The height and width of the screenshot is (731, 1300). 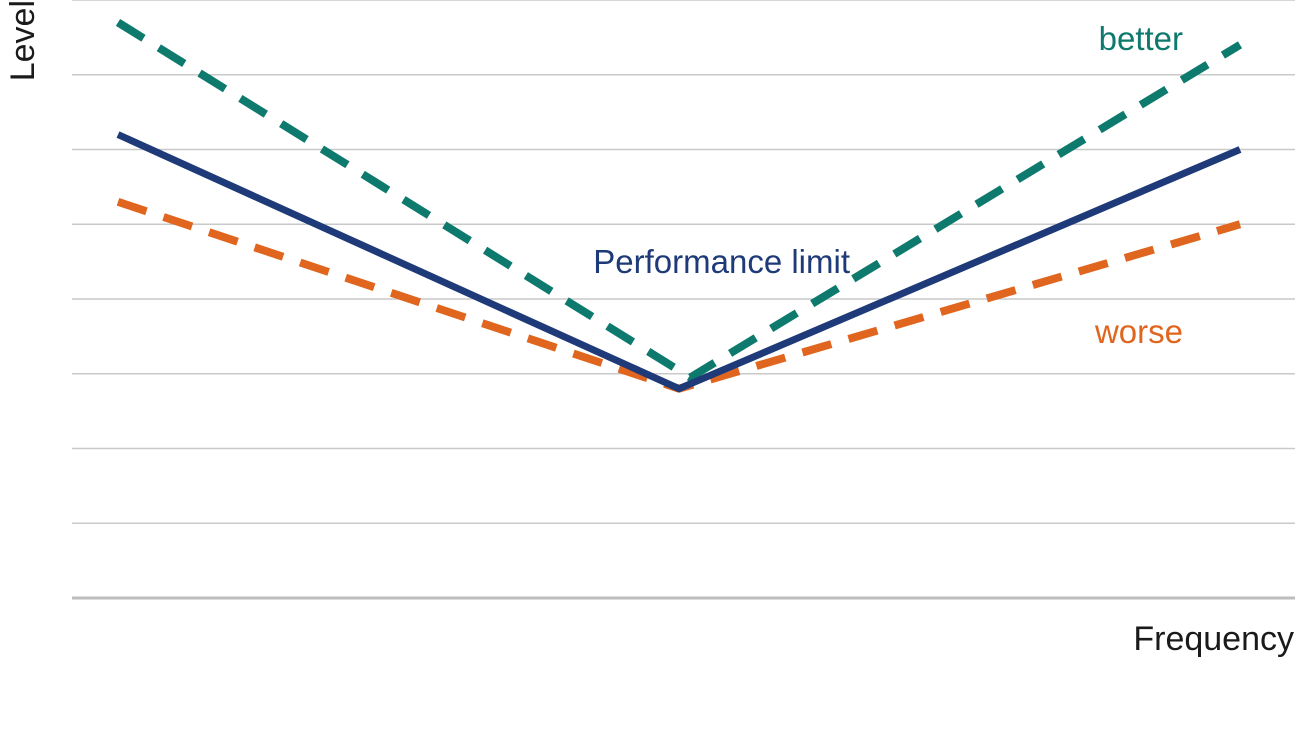 I want to click on series-label-performance-limit: Performance limit, so click(x=721, y=261).